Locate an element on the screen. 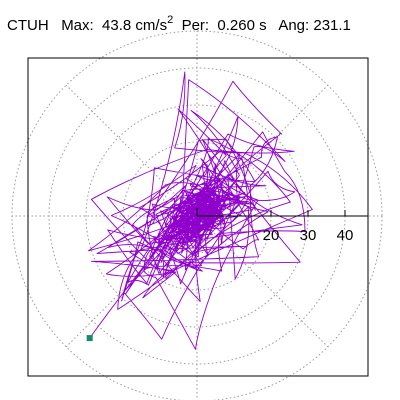  radial-tick-label-40: 40 is located at coordinates (345, 235).